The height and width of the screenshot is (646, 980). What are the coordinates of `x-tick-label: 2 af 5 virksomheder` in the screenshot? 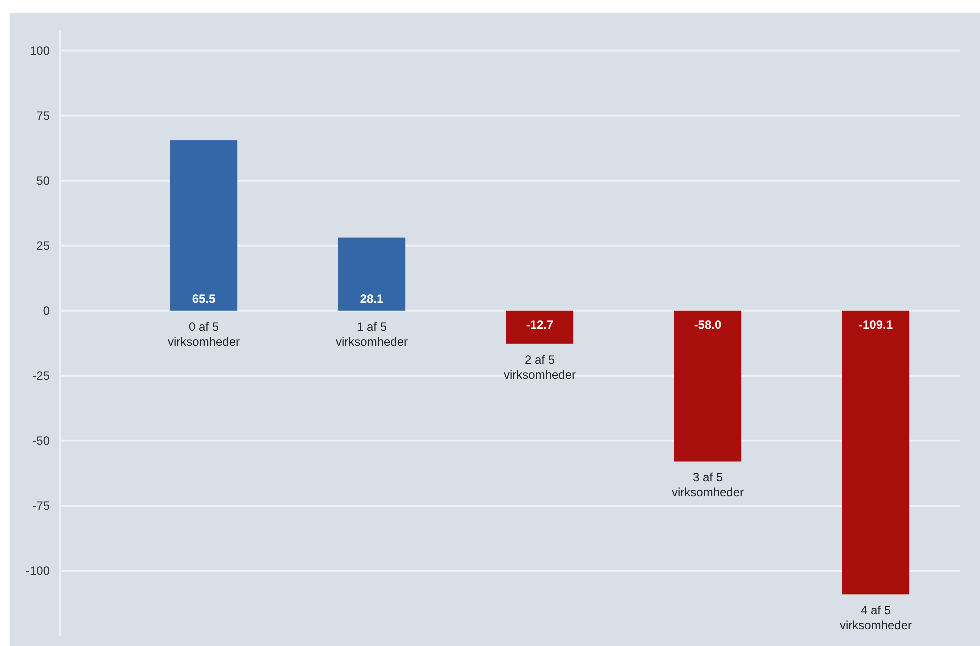 It's located at (540, 367).